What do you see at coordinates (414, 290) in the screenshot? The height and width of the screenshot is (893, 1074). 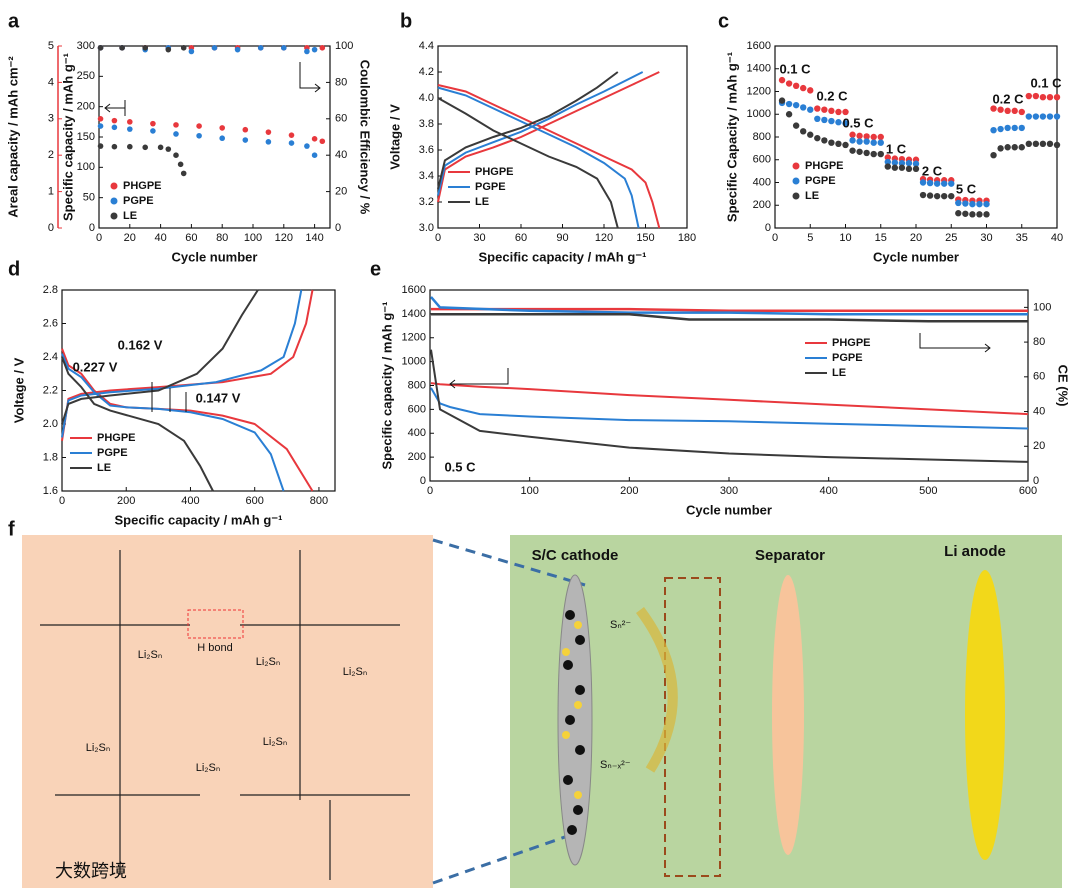 I see `y-tick-label: 1600` at bounding box center [414, 290].